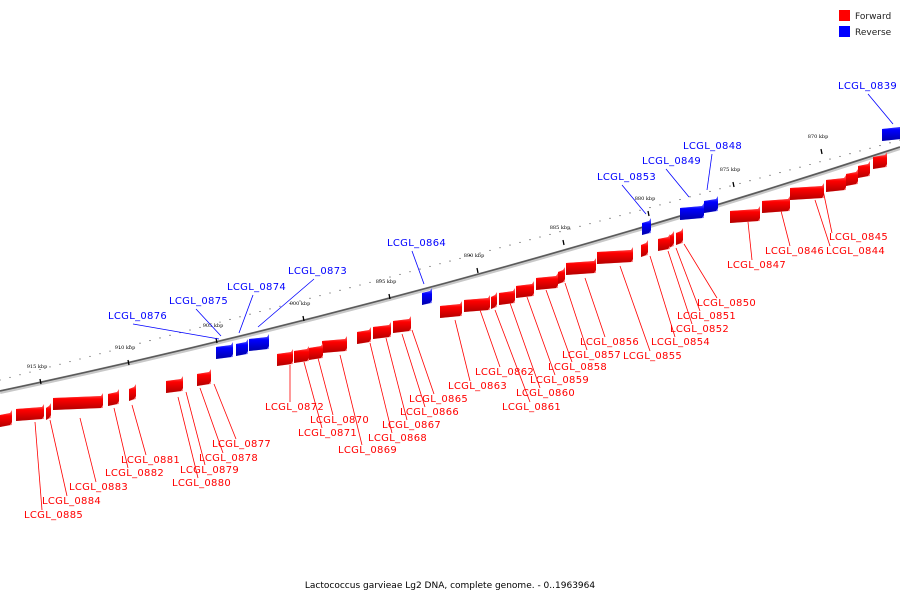 This screenshot has height=600, width=900. Describe the element at coordinates (241, 444) in the screenshot. I see `forward-gene-label-lcgl-0877: LCGL_0877` at that location.